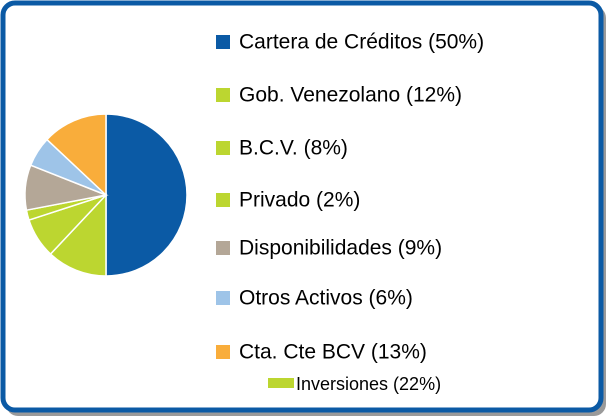  What do you see at coordinates (361, 42) in the screenshot?
I see `legend-label: Cartera de Créditos (50%)` at bounding box center [361, 42].